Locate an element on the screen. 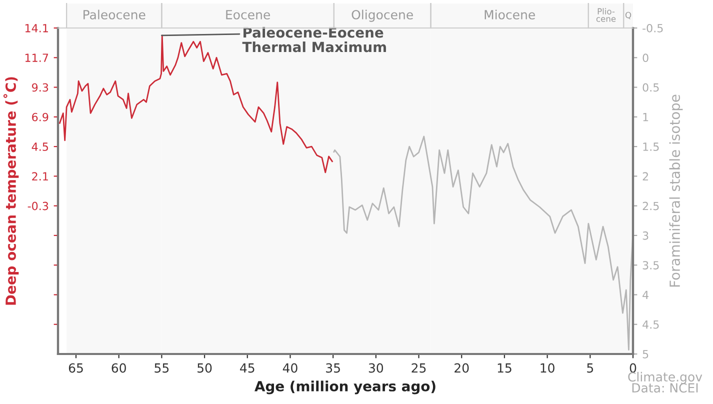 This screenshot has height=404, width=713. y2-tick-label: 1.5 is located at coordinates (651, 146).